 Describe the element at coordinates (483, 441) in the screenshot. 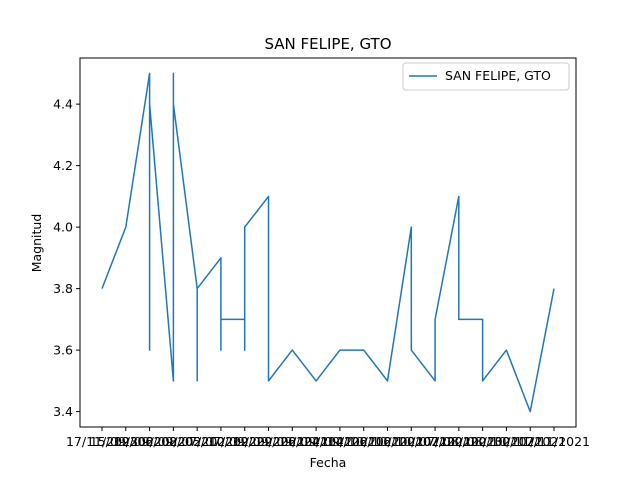

I see `x-tick-label: 20/08/2021` at that location.